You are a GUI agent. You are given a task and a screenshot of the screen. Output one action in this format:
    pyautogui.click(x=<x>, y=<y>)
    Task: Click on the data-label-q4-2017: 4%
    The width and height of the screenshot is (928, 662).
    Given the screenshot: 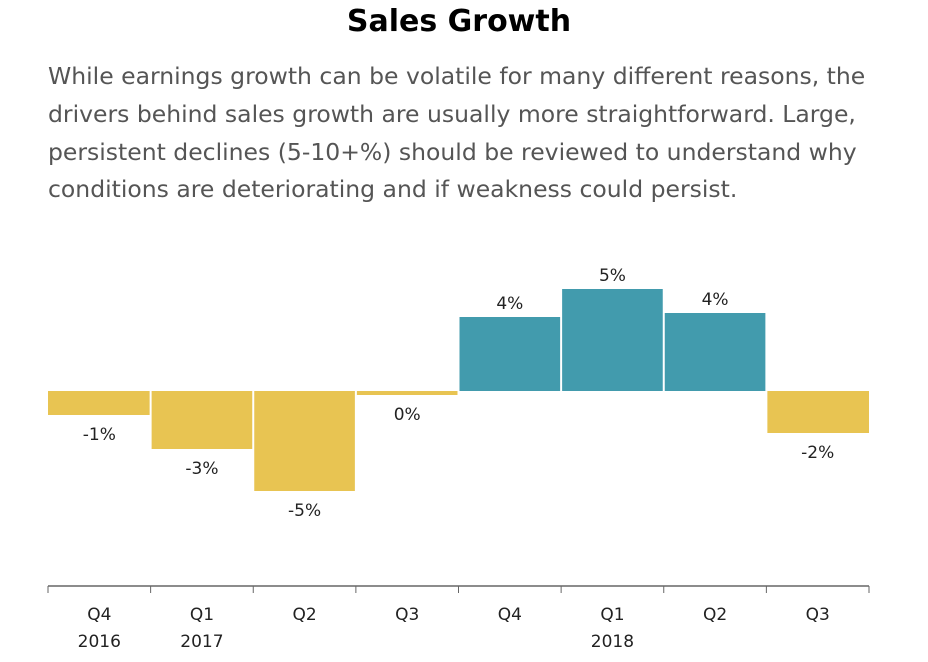 What is the action you would take?
    pyautogui.click(x=509, y=304)
    